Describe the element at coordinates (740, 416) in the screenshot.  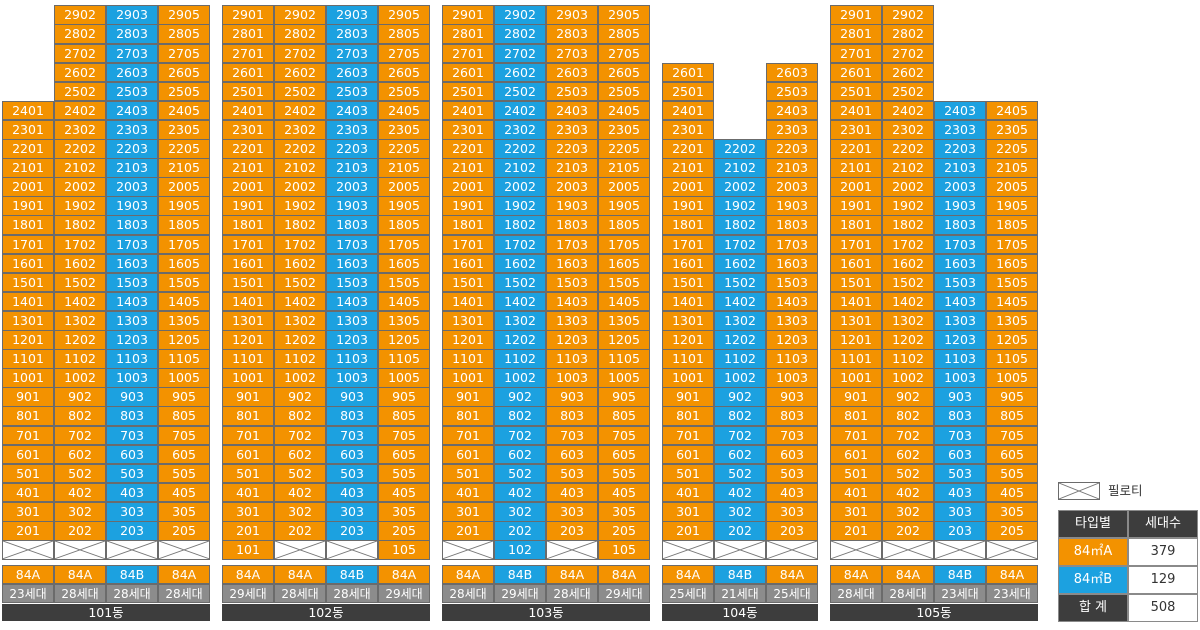
I see `unit-cell: 802` at that location.